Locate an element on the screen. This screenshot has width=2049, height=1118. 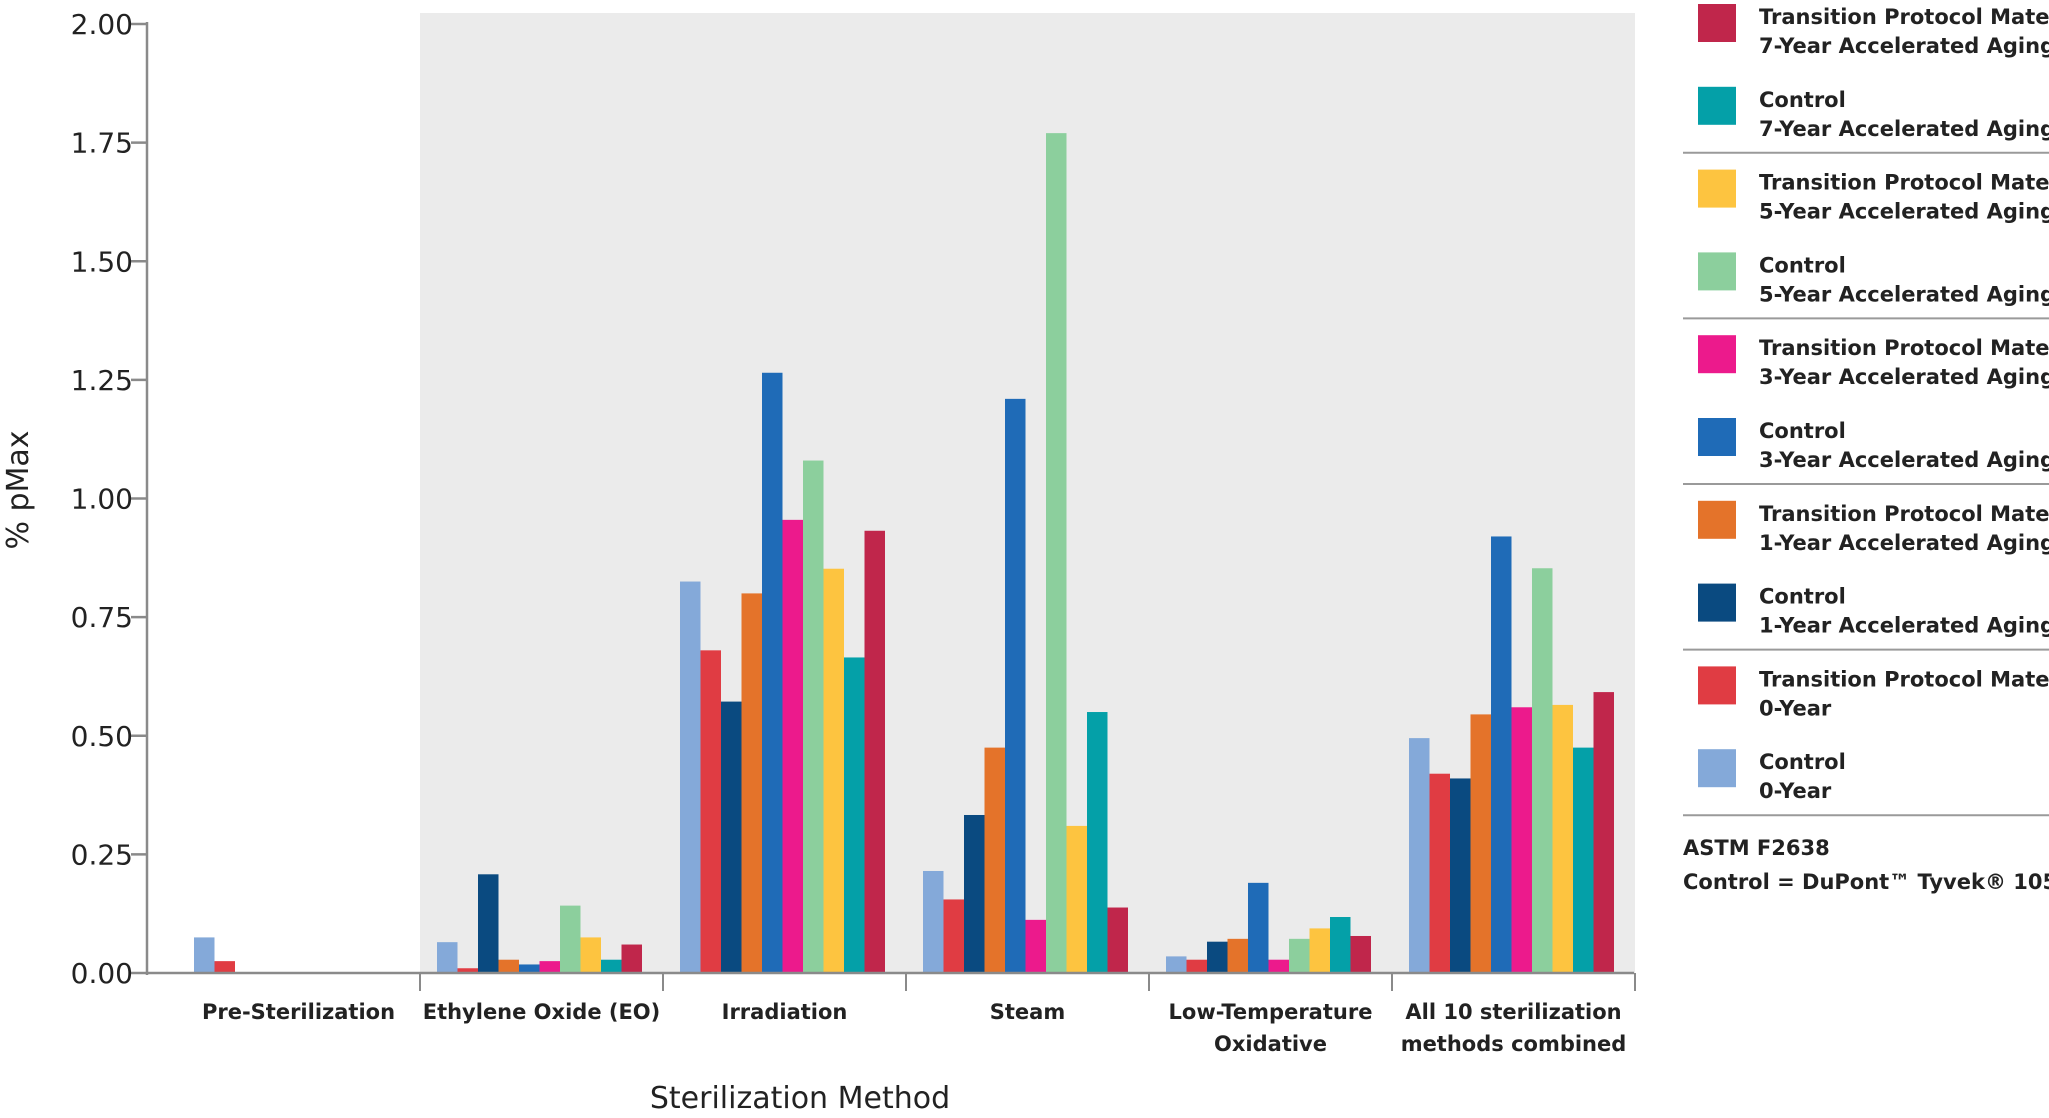
category-label: Irradiation is located at coordinates (785, 1012).